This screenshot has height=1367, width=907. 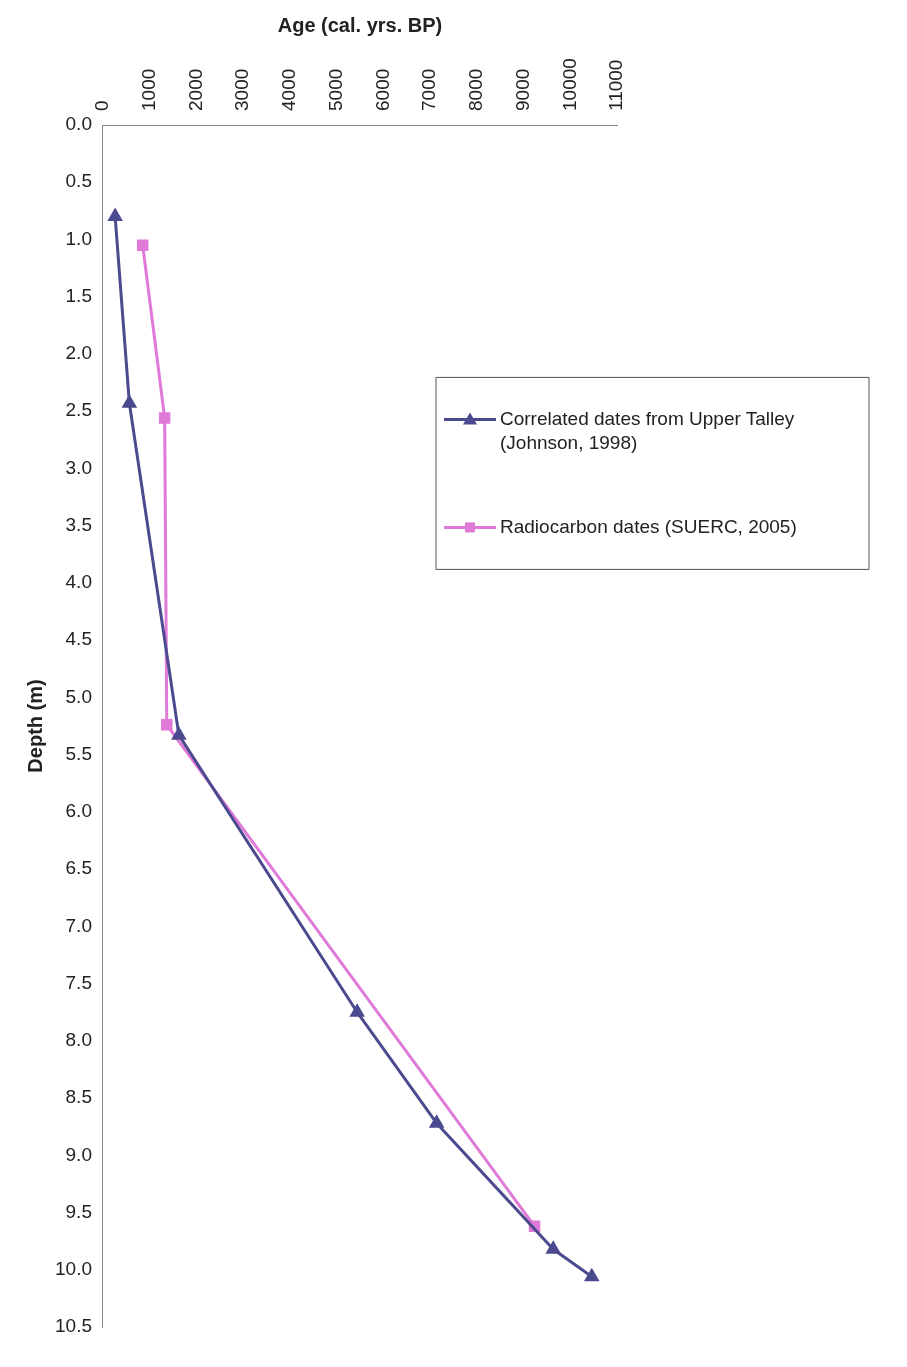 I want to click on y-tick-label: 0.0, so click(x=78, y=124).